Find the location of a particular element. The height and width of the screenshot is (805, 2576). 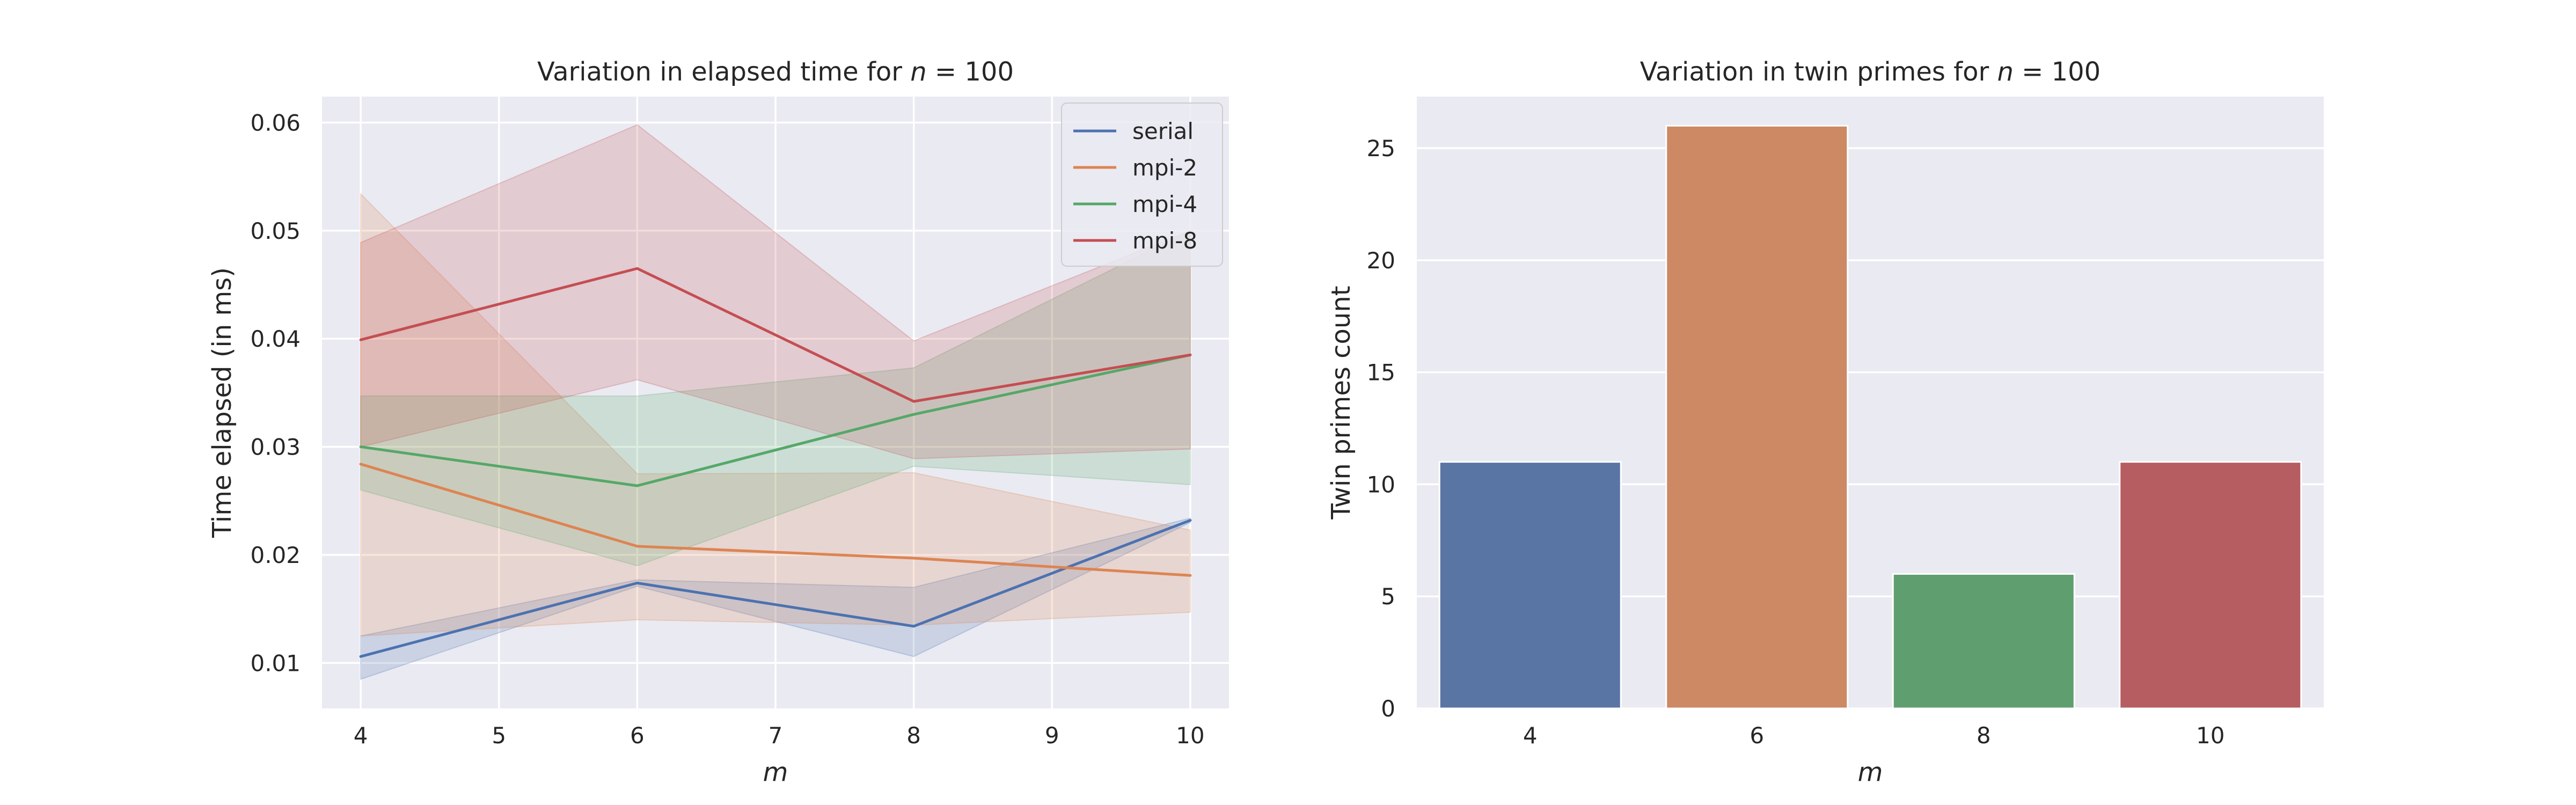

legend-box is located at coordinates (1142, 185).